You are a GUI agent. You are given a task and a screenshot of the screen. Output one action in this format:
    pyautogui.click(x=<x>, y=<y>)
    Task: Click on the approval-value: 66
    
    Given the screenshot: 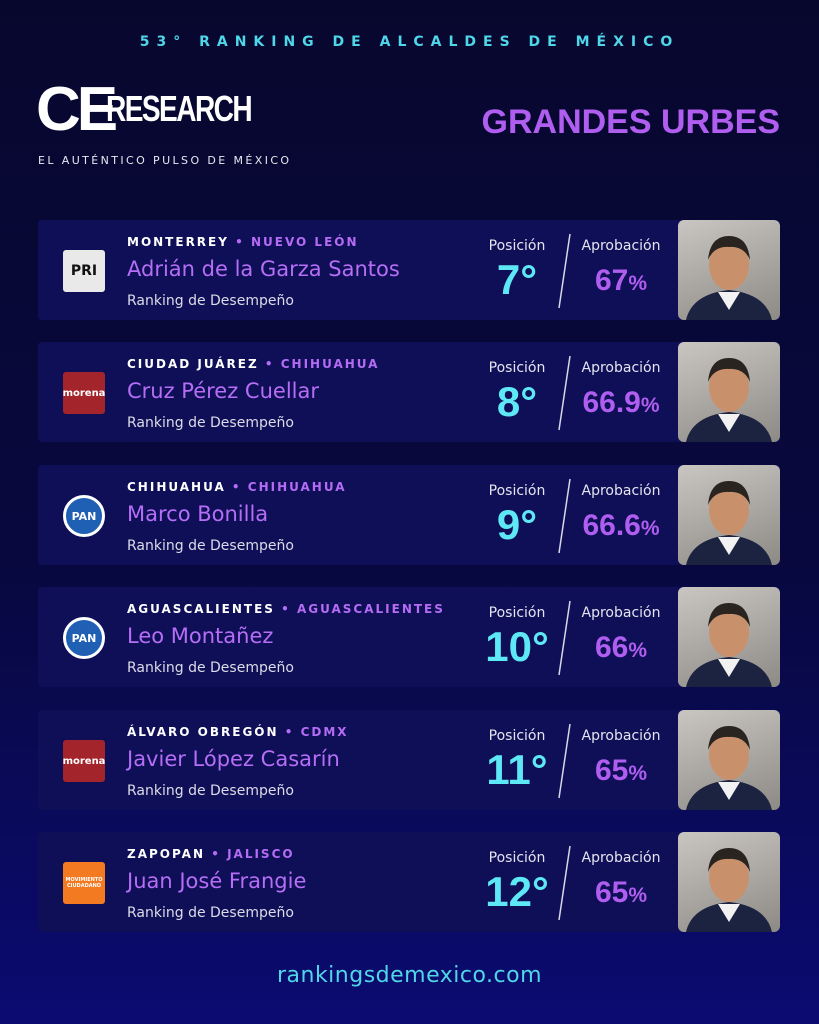 What is the action you would take?
    pyautogui.click(x=611, y=647)
    